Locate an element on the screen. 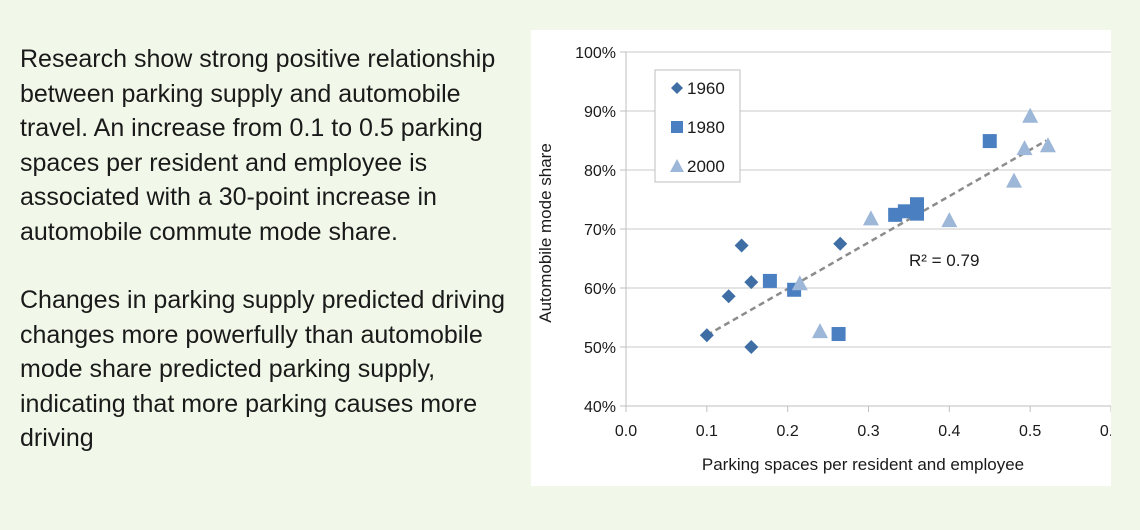 The height and width of the screenshot is (530, 1140). trendline is located at coordinates (876, 238).